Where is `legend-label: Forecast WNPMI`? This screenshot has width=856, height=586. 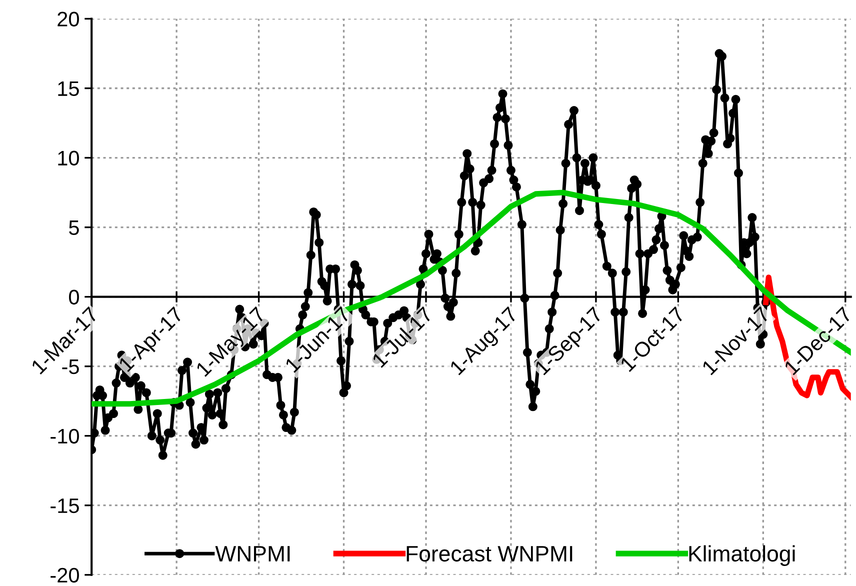 legend-label: Forecast WNPMI is located at coordinates (489, 554).